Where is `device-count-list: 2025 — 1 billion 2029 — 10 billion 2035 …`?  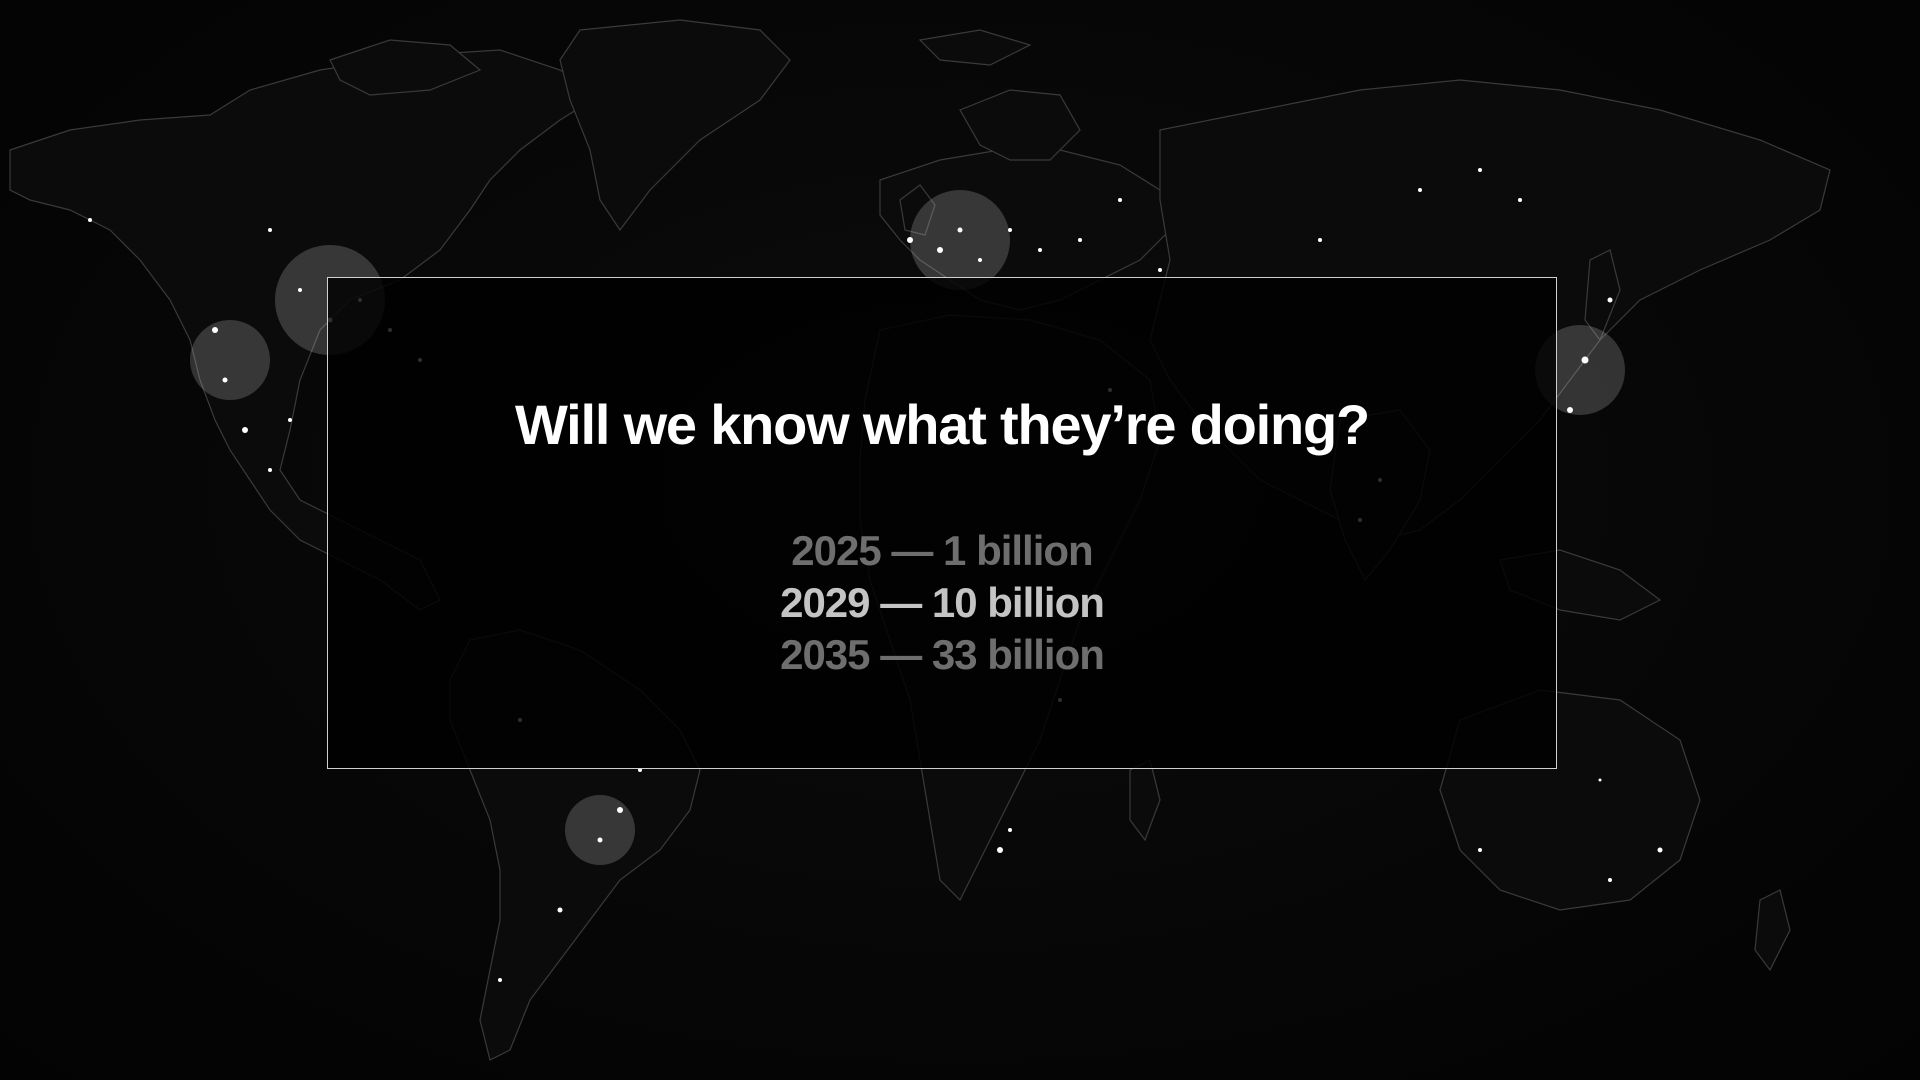
device-count-list: 2025 — 1 billion 2029 — 10 billion 2035 … is located at coordinates (942, 603).